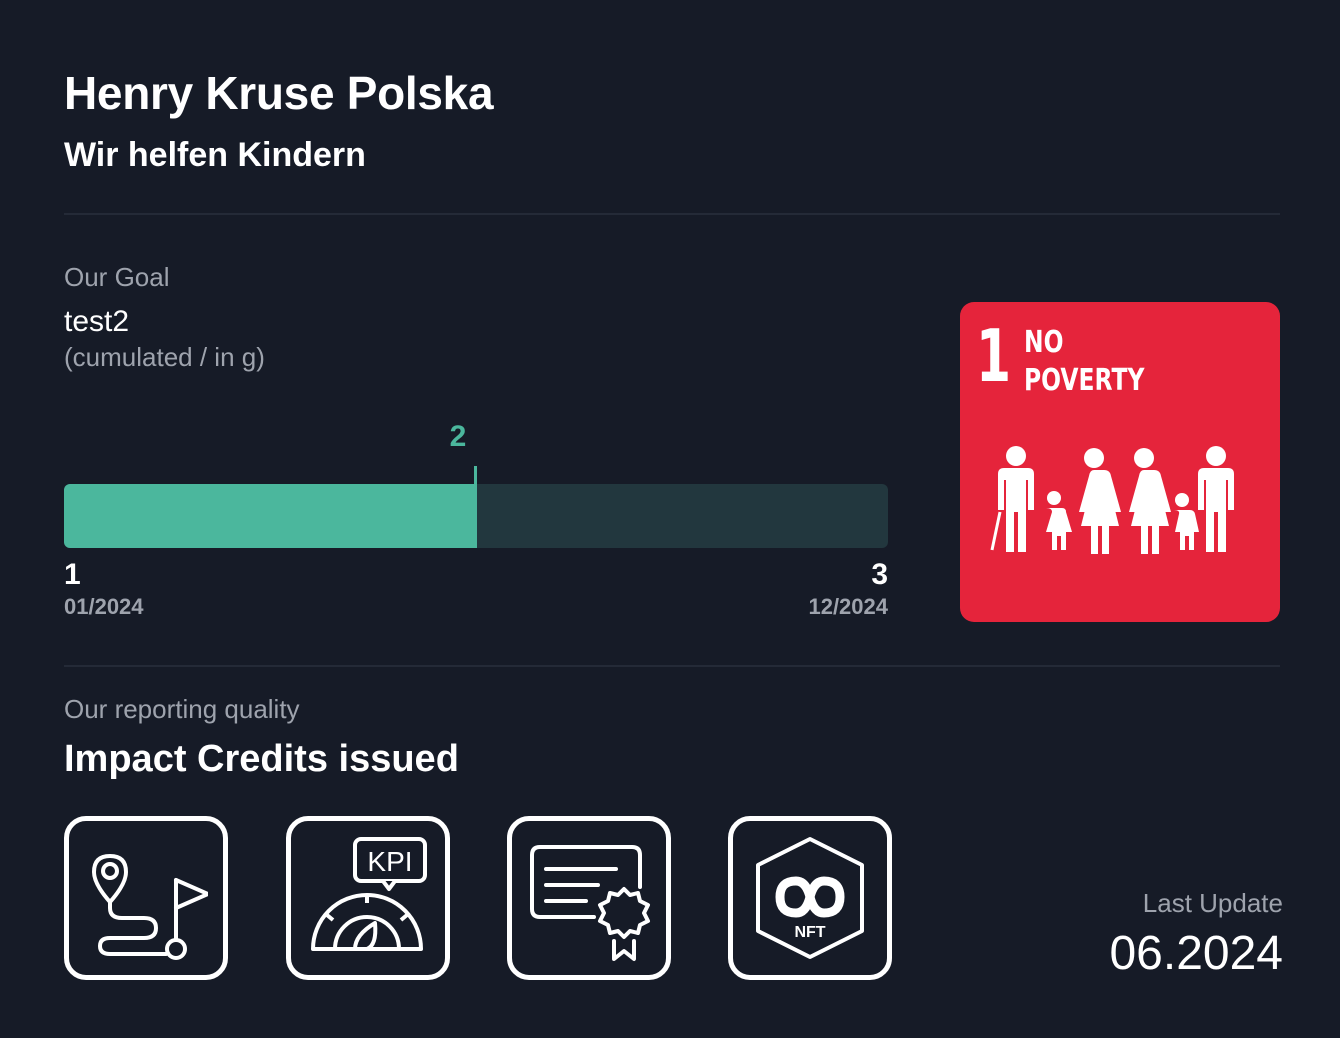  Describe the element at coordinates (879, 574) in the screenshot. I see `end-value: 3` at that location.